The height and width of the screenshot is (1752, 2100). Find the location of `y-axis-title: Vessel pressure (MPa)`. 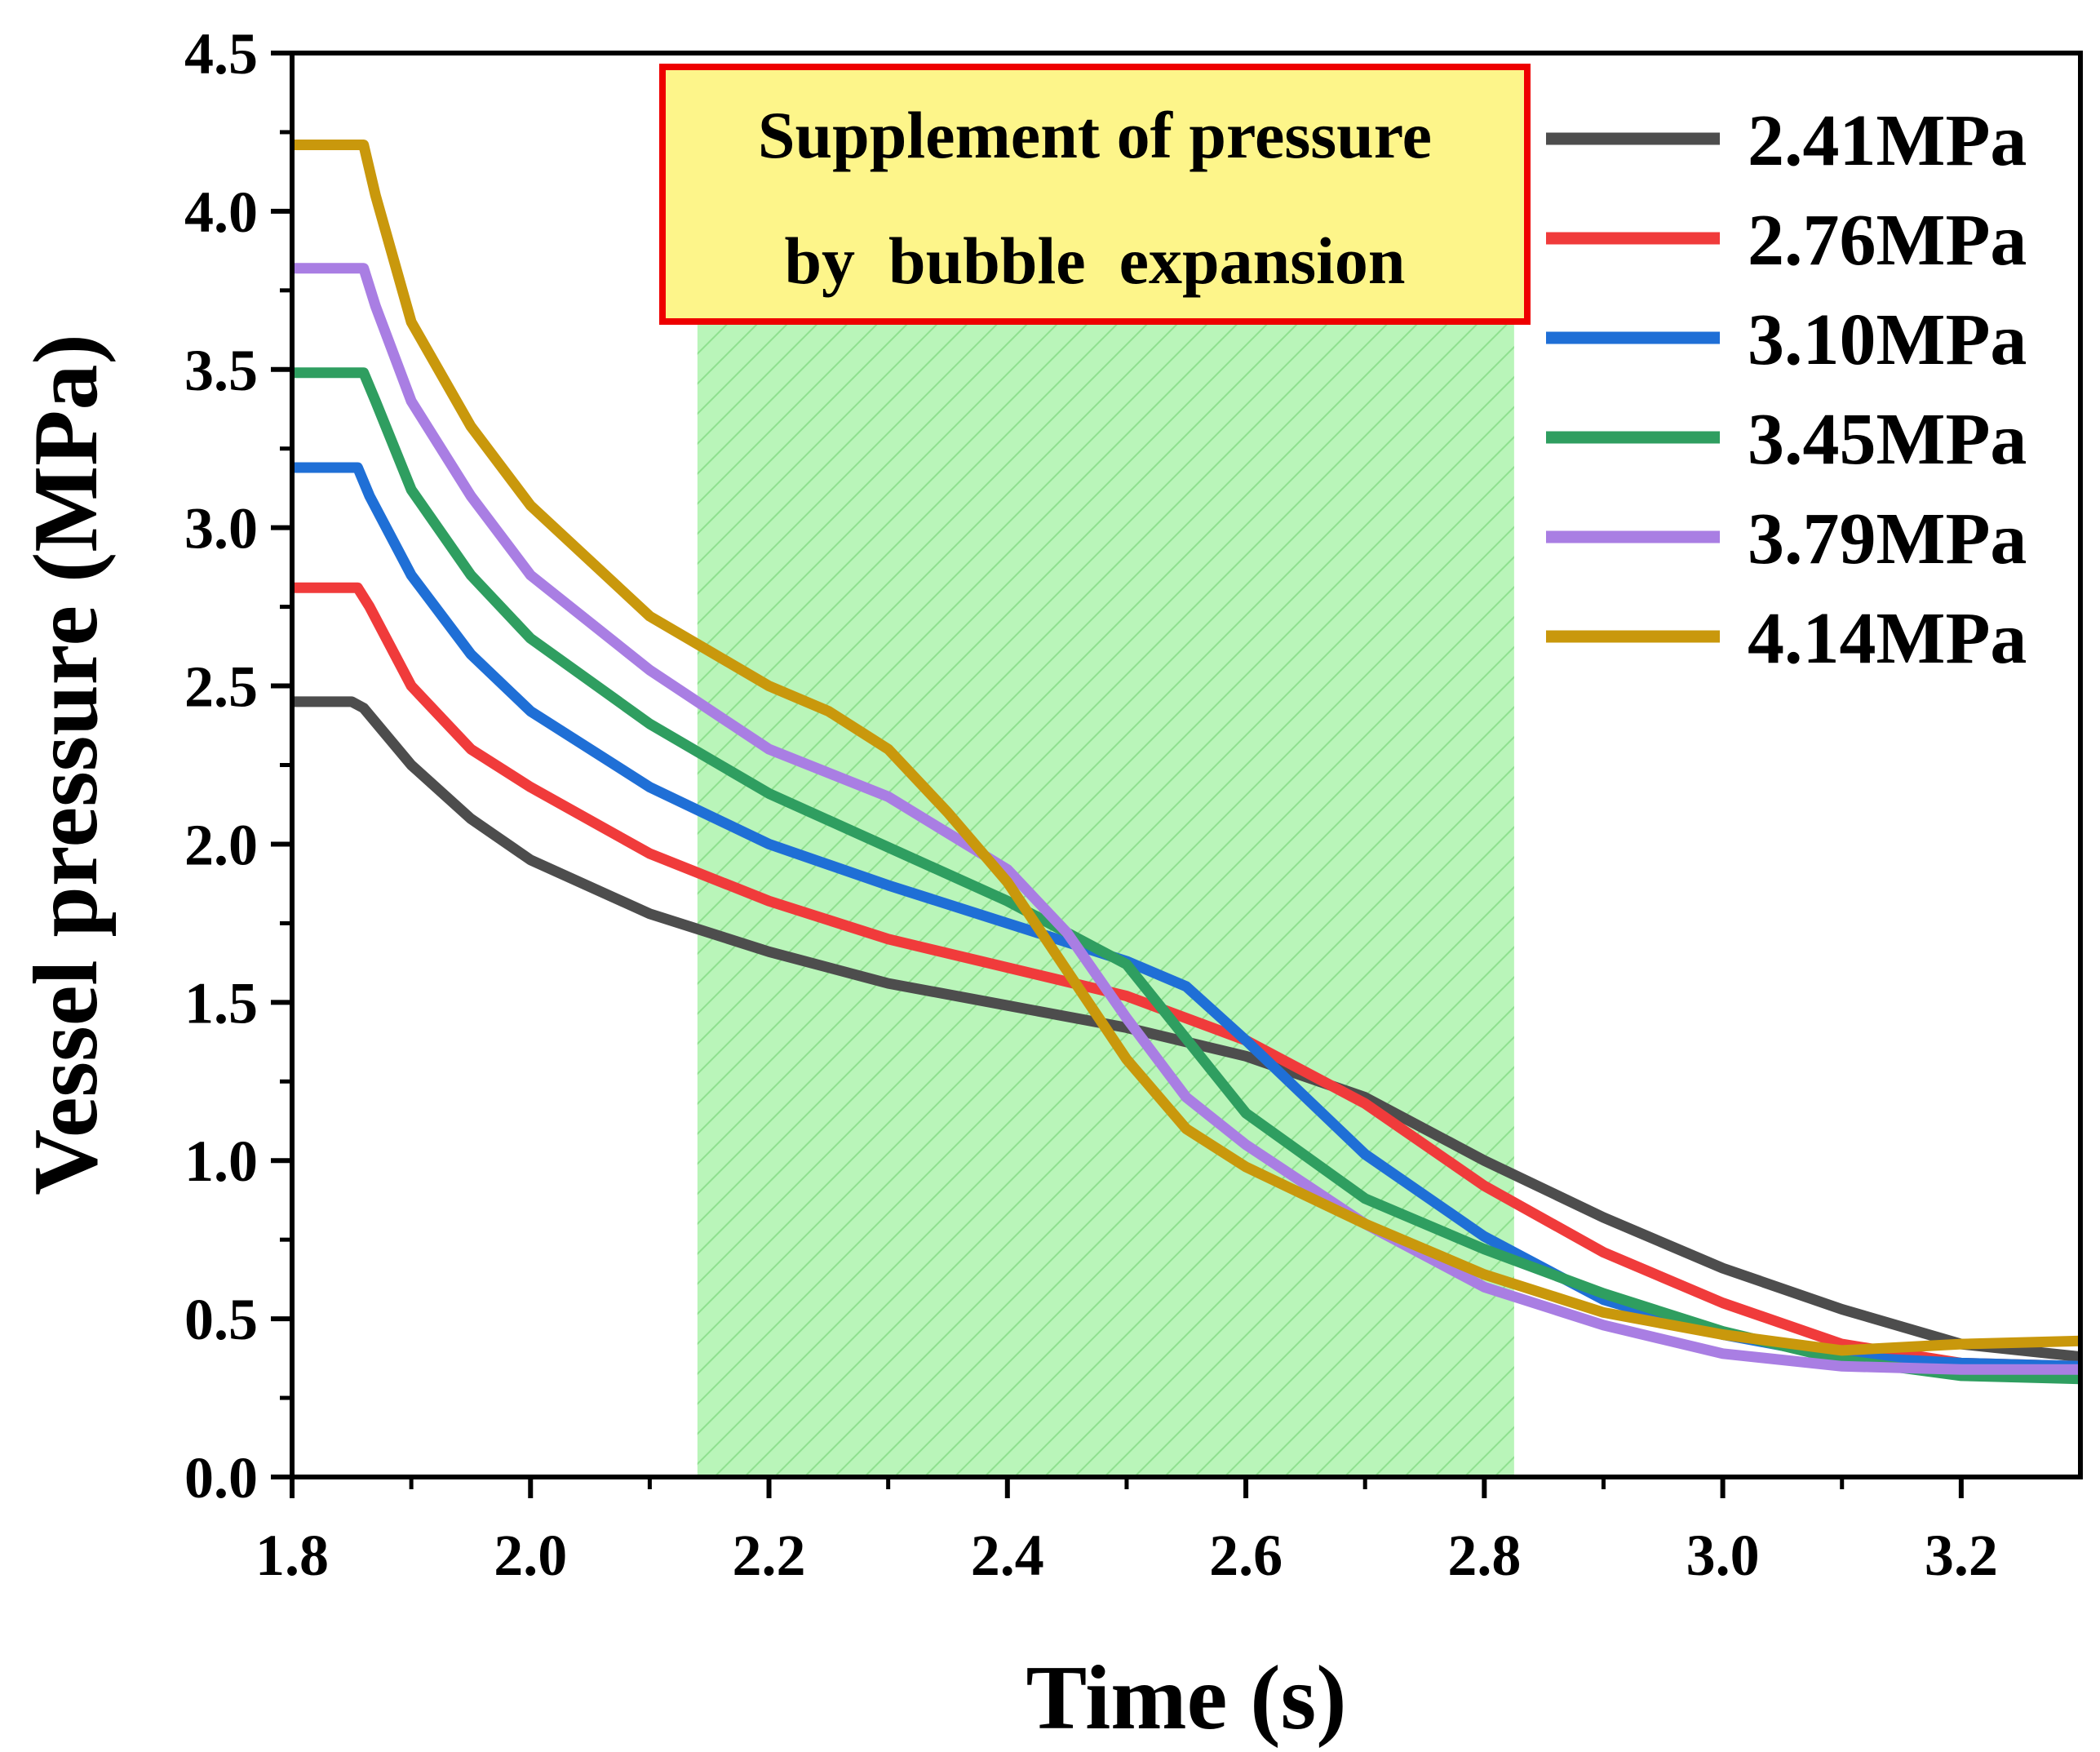

y-axis-title: Vessel pressure (MPa) is located at coordinates (66, 765).